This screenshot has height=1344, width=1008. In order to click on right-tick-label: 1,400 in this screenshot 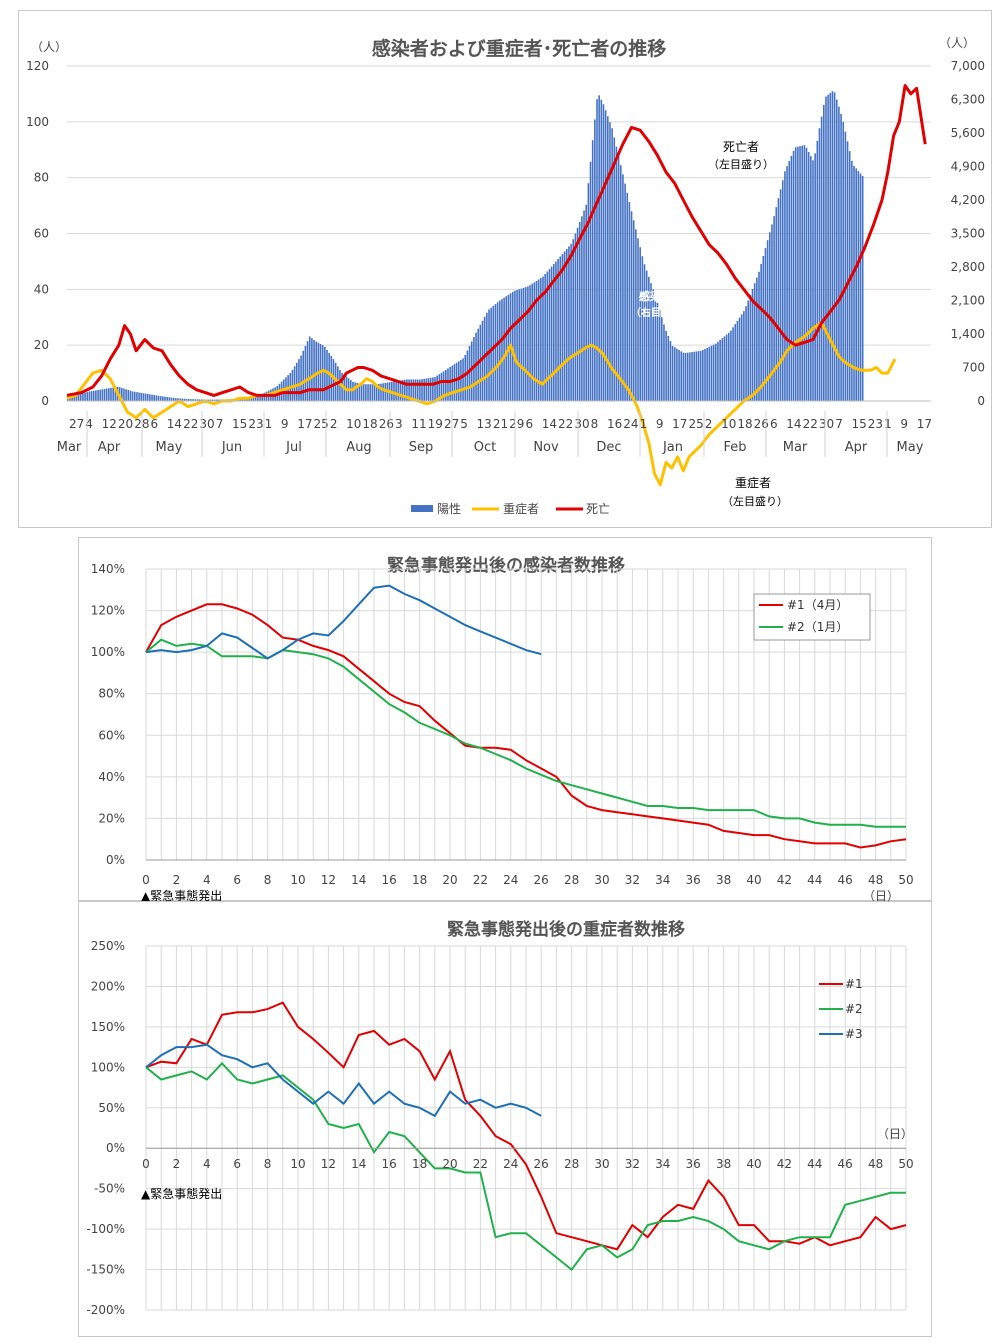, I will do `click(968, 334)`.